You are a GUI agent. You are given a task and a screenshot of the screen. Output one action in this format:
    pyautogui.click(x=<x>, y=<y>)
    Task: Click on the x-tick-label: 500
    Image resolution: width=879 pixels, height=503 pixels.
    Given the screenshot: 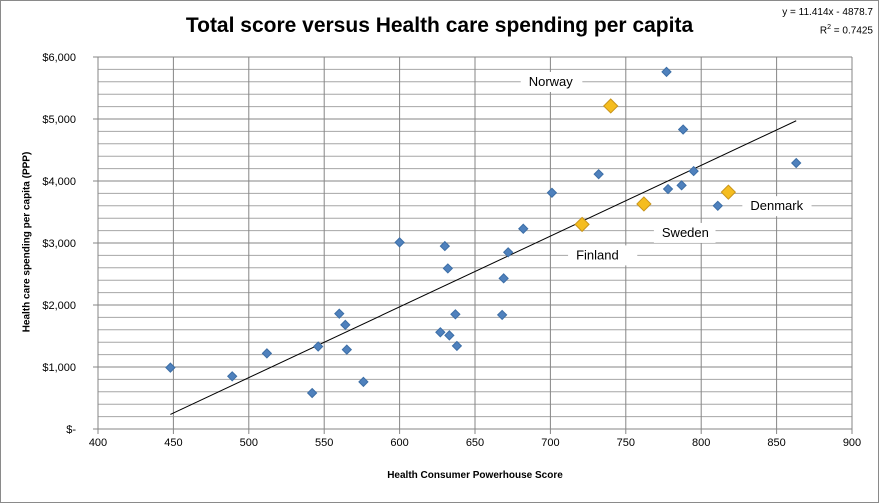 What is the action you would take?
    pyautogui.click(x=249, y=443)
    